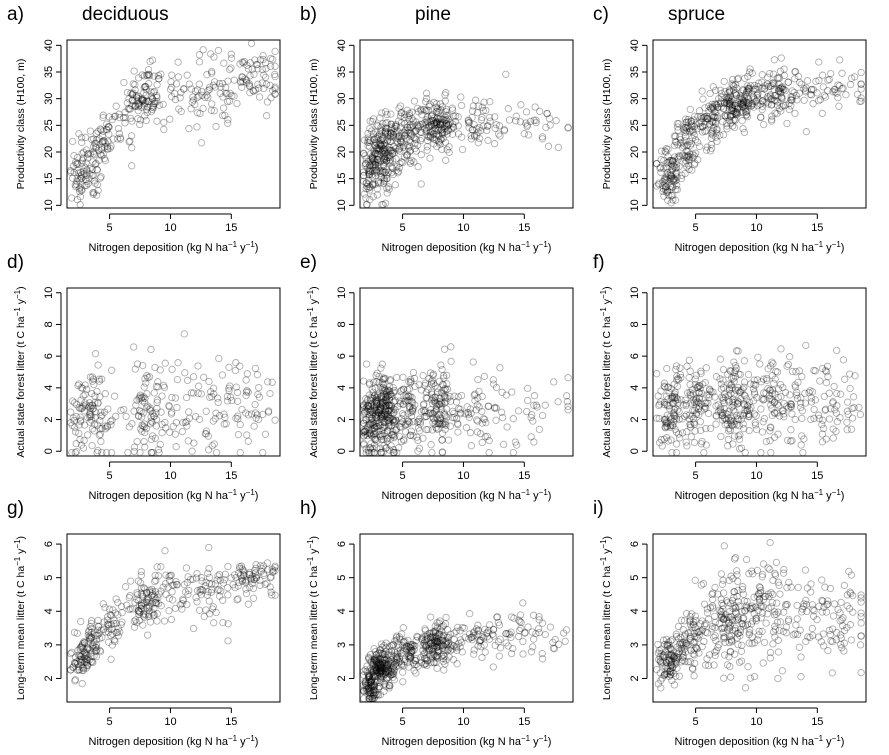 This screenshot has width=889, height=755. What do you see at coordinates (606, 618) in the screenshot?
I see `y-axis-label: Long-term mean litter (t C ha−1 y−1)` at bounding box center [606, 618].